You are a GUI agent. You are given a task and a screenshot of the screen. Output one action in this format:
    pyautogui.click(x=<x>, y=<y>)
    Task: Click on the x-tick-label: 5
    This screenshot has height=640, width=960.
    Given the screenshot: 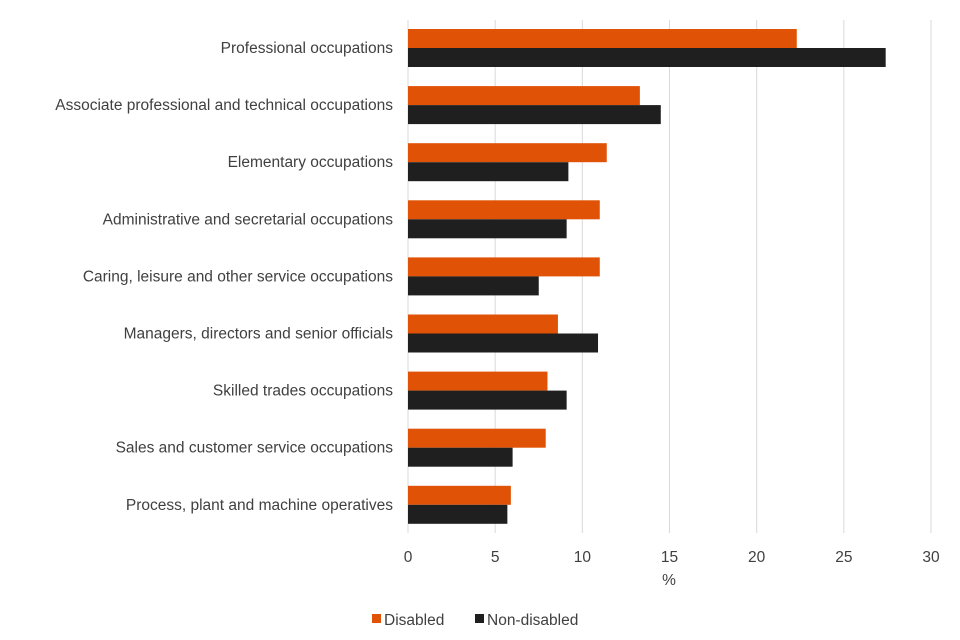 What is the action you would take?
    pyautogui.click(x=495, y=557)
    